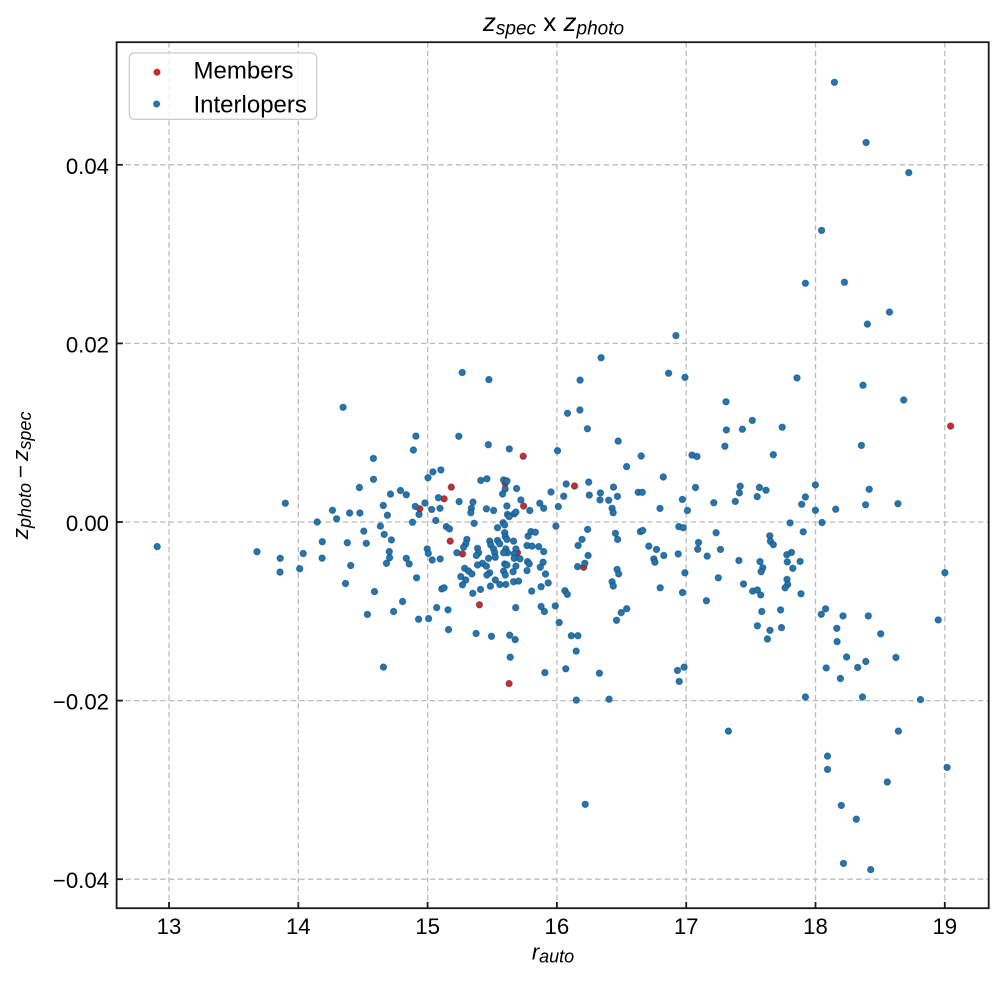  I want to click on svg-text: 14, so click(298, 926).